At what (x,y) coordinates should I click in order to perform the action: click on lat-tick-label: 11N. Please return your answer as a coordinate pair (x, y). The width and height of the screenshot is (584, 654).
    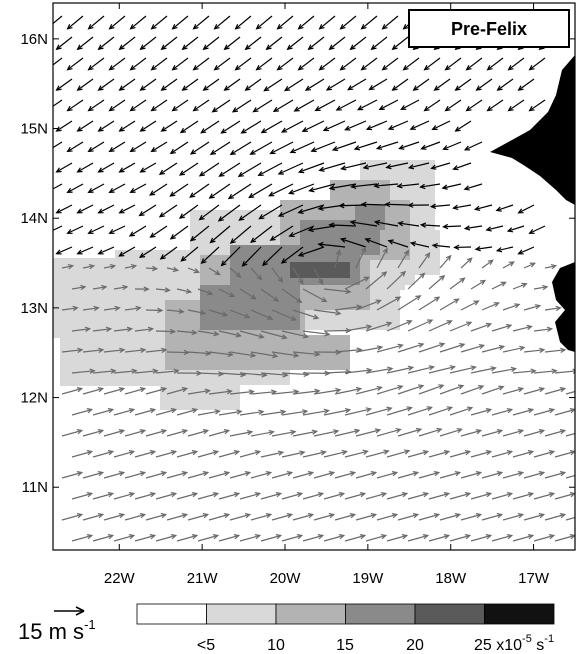
    Looking at the image, I should click on (35, 487).